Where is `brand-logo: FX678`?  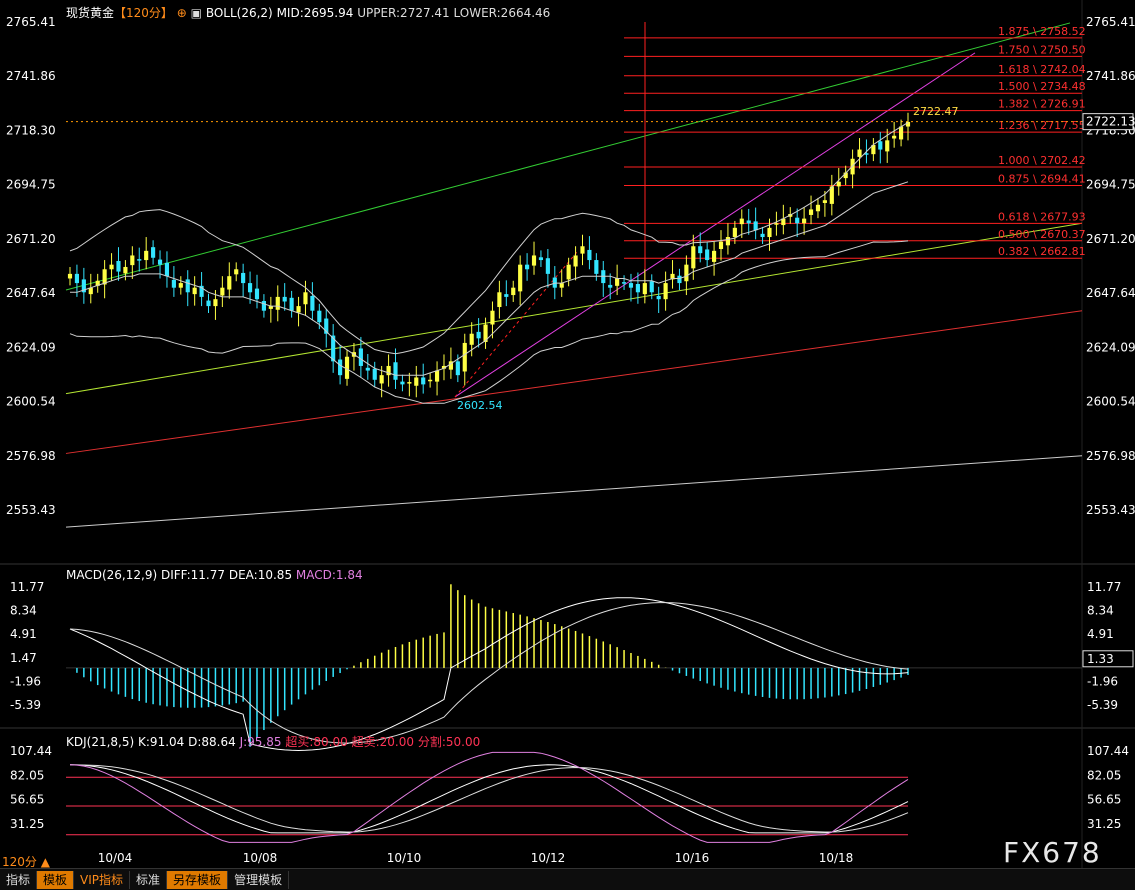 brand-logo: FX678 is located at coordinates (1052, 852).